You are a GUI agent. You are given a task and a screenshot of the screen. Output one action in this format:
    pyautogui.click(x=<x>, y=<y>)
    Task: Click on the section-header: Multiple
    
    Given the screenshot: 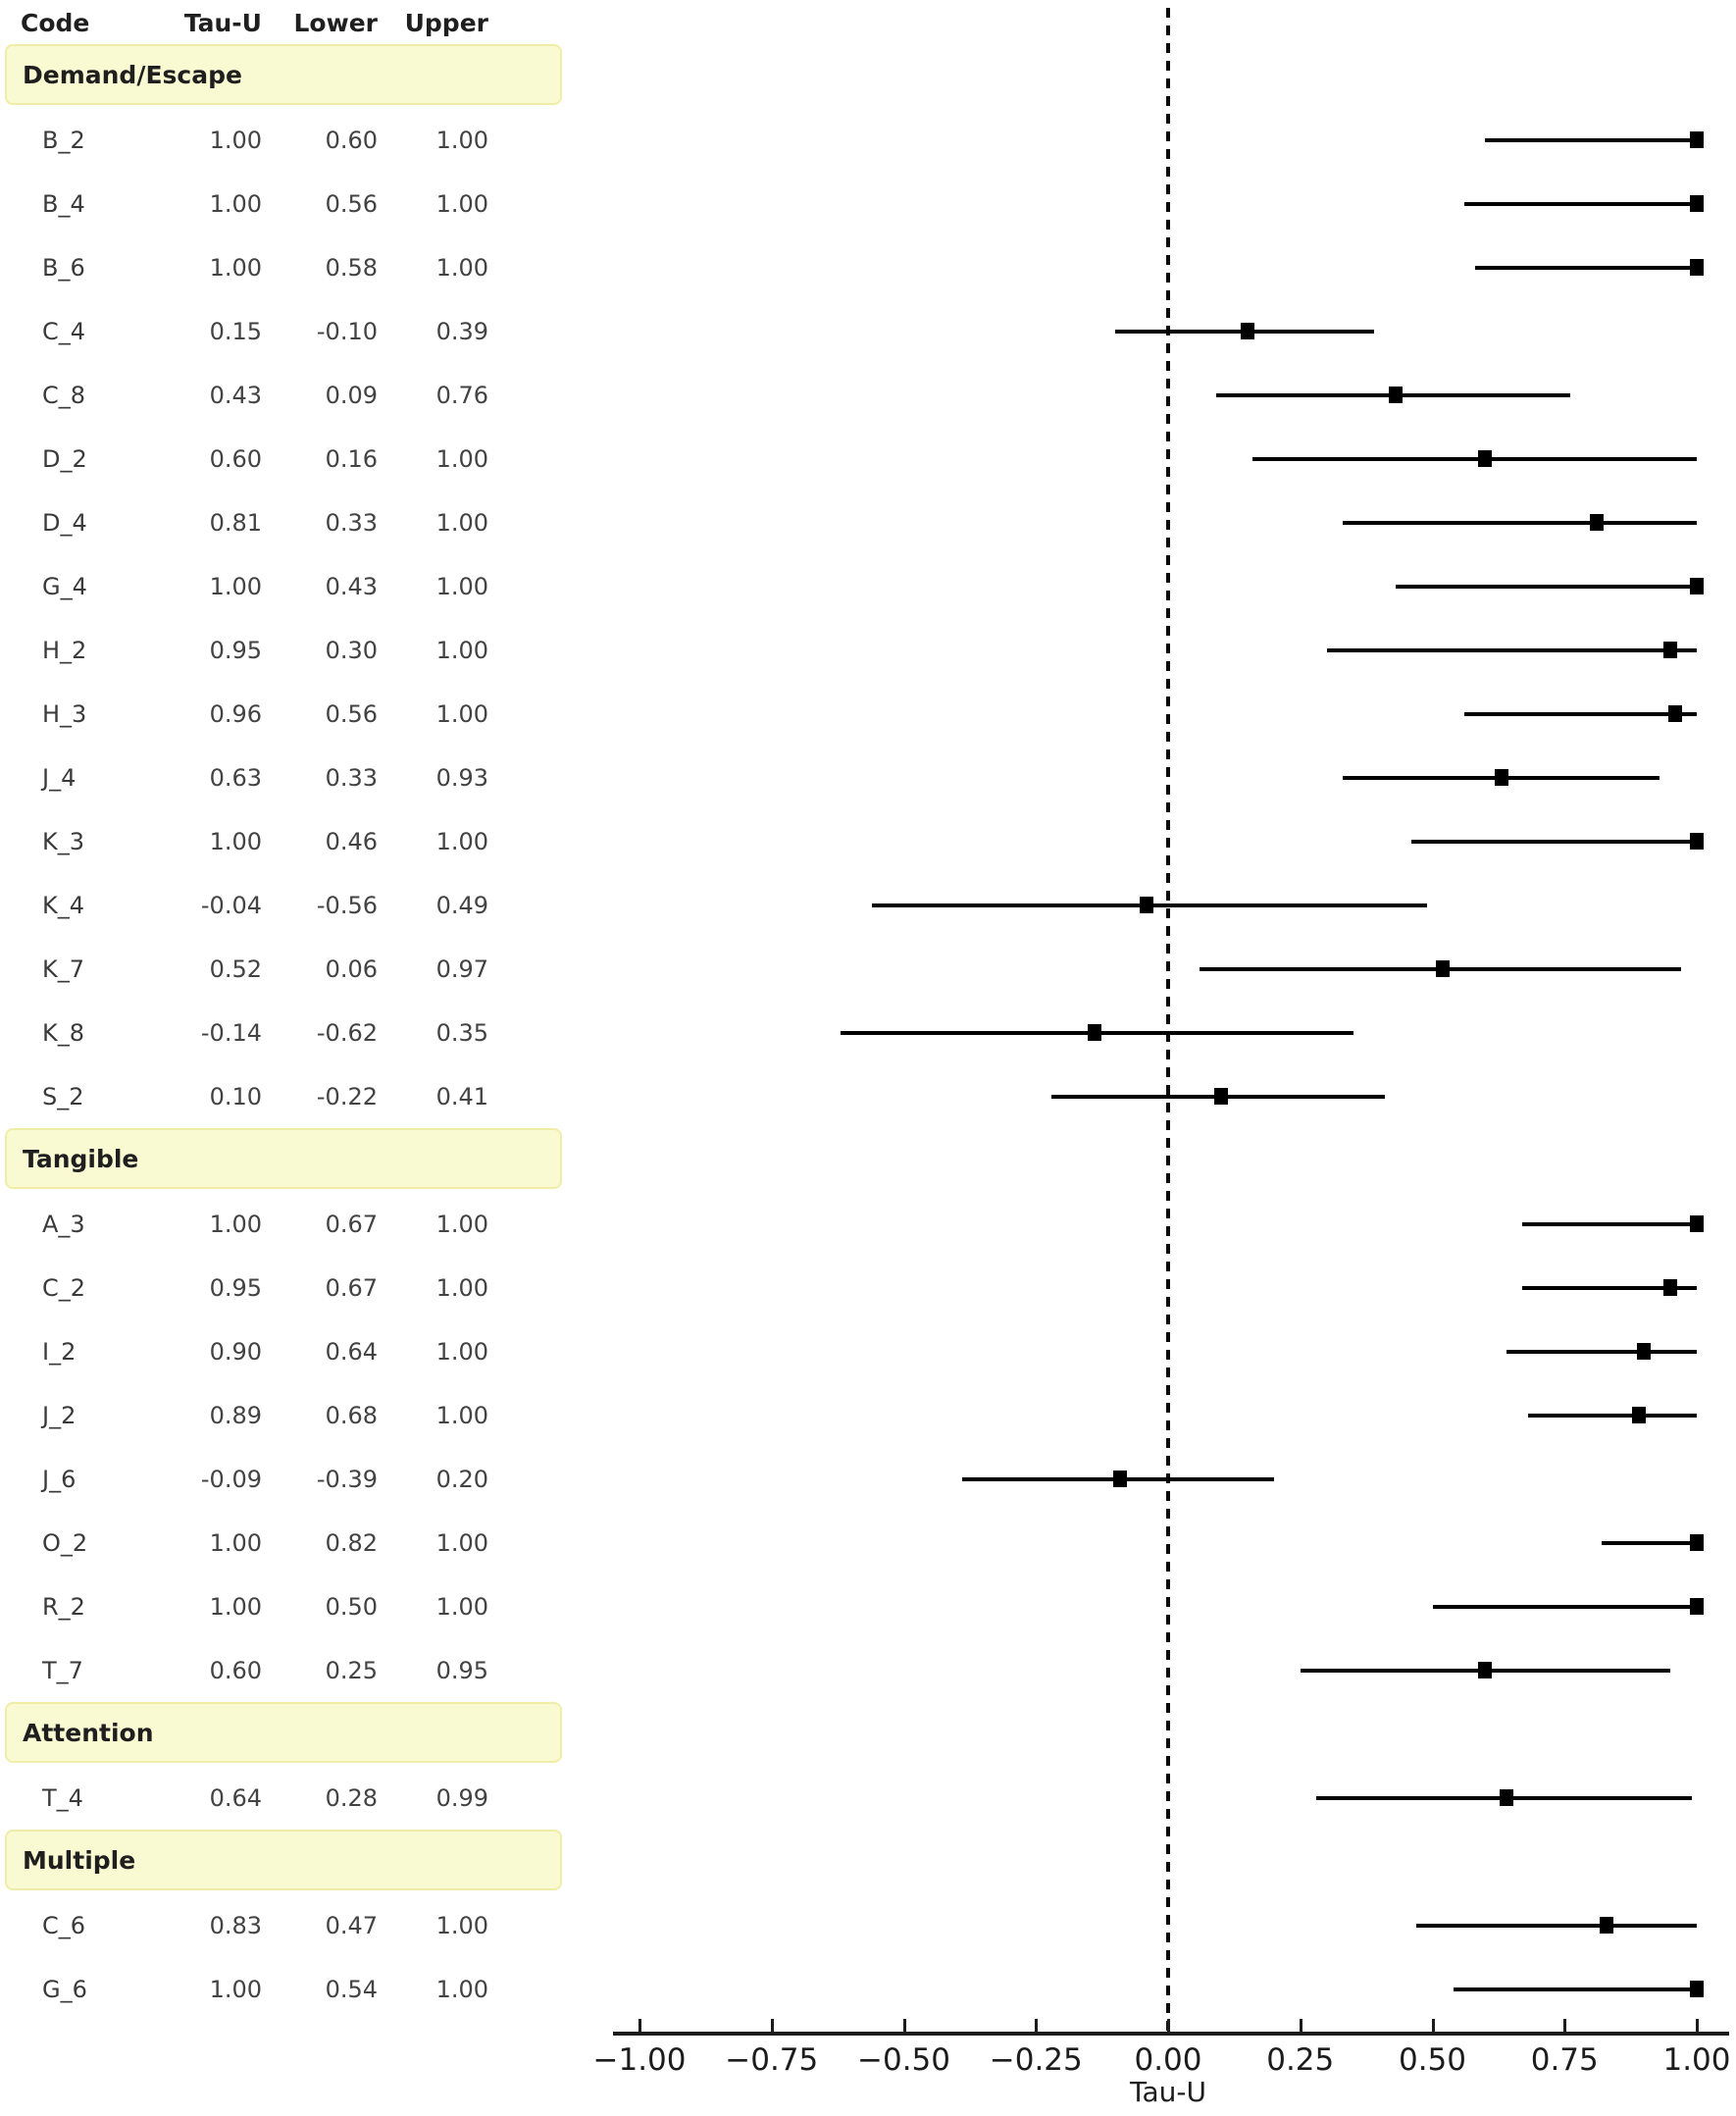 What is the action you would take?
    pyautogui.click(x=283, y=1860)
    